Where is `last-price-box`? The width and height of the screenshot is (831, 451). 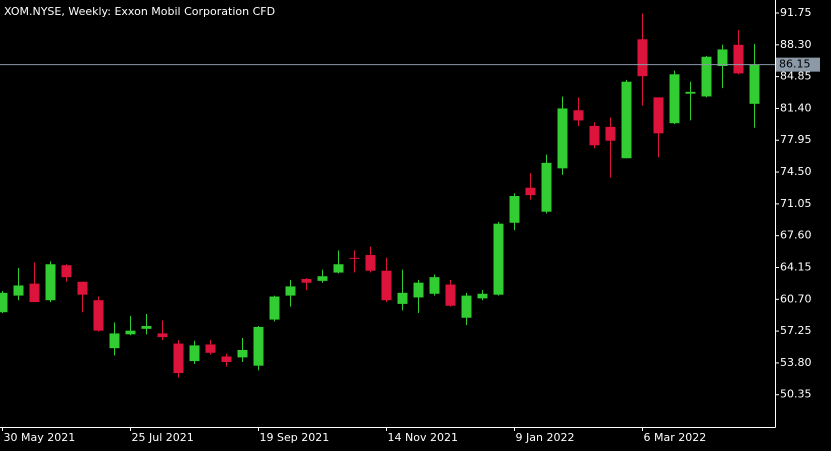
last-price-box is located at coordinates (798, 64).